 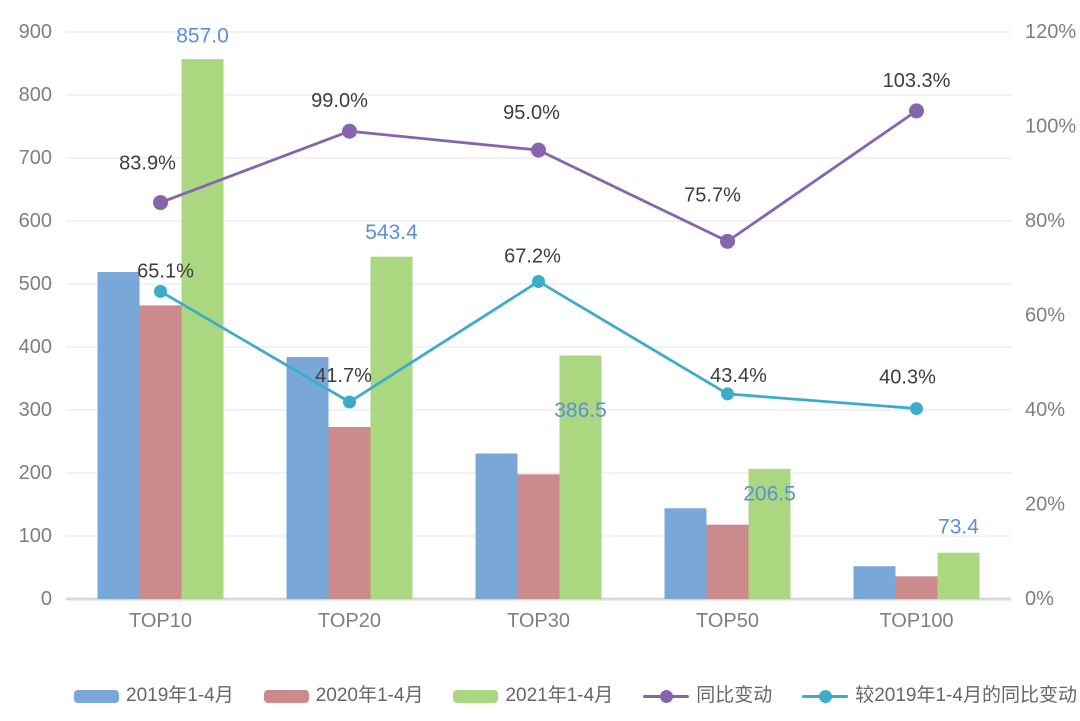 I want to click on legend-item-同比变动: 同比变动, so click(x=707, y=696).